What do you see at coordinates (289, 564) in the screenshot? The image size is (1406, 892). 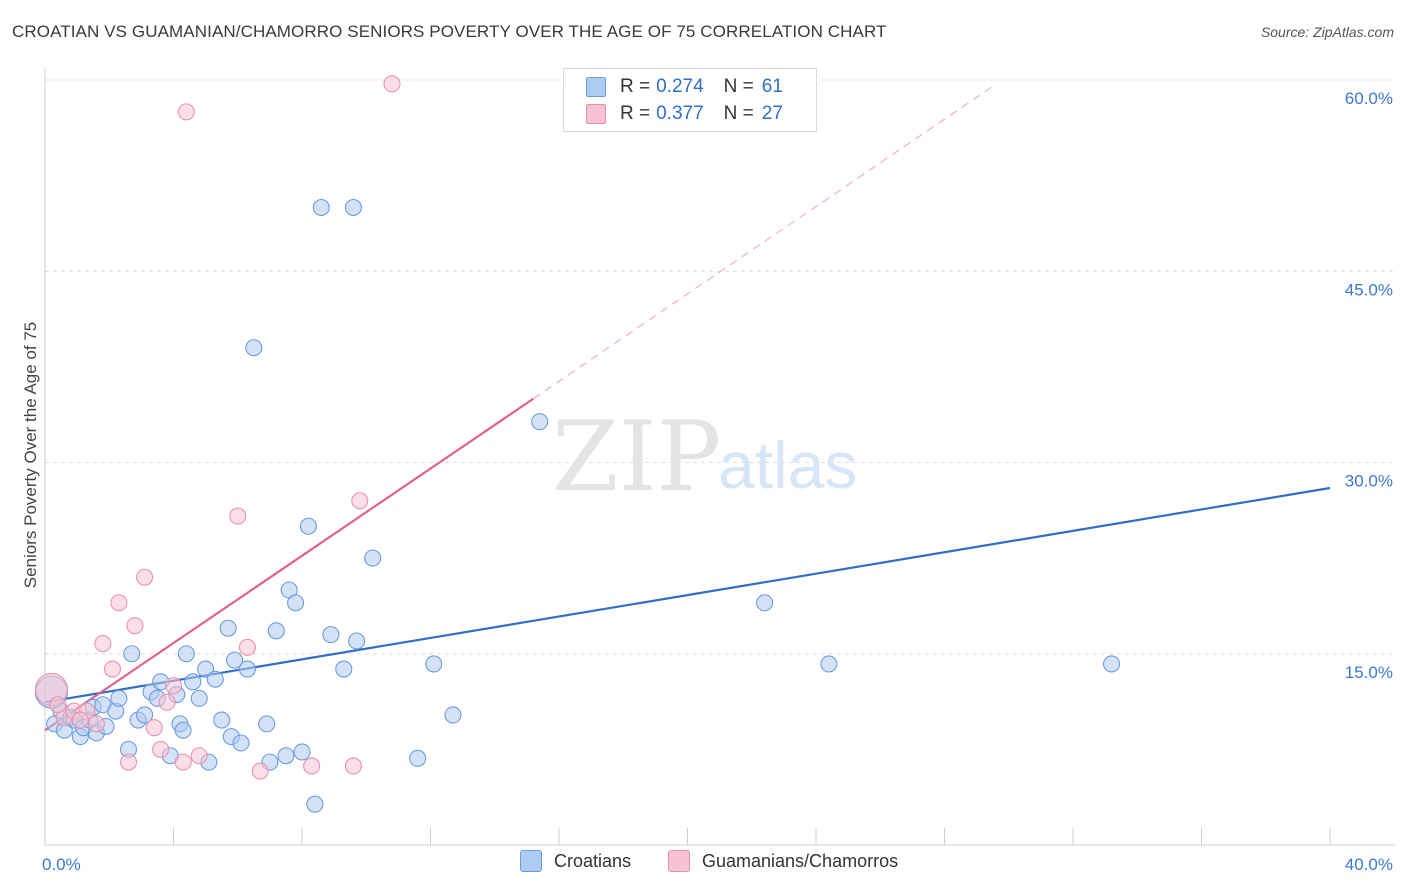 I see `guamanian-trend-line` at bounding box center [289, 564].